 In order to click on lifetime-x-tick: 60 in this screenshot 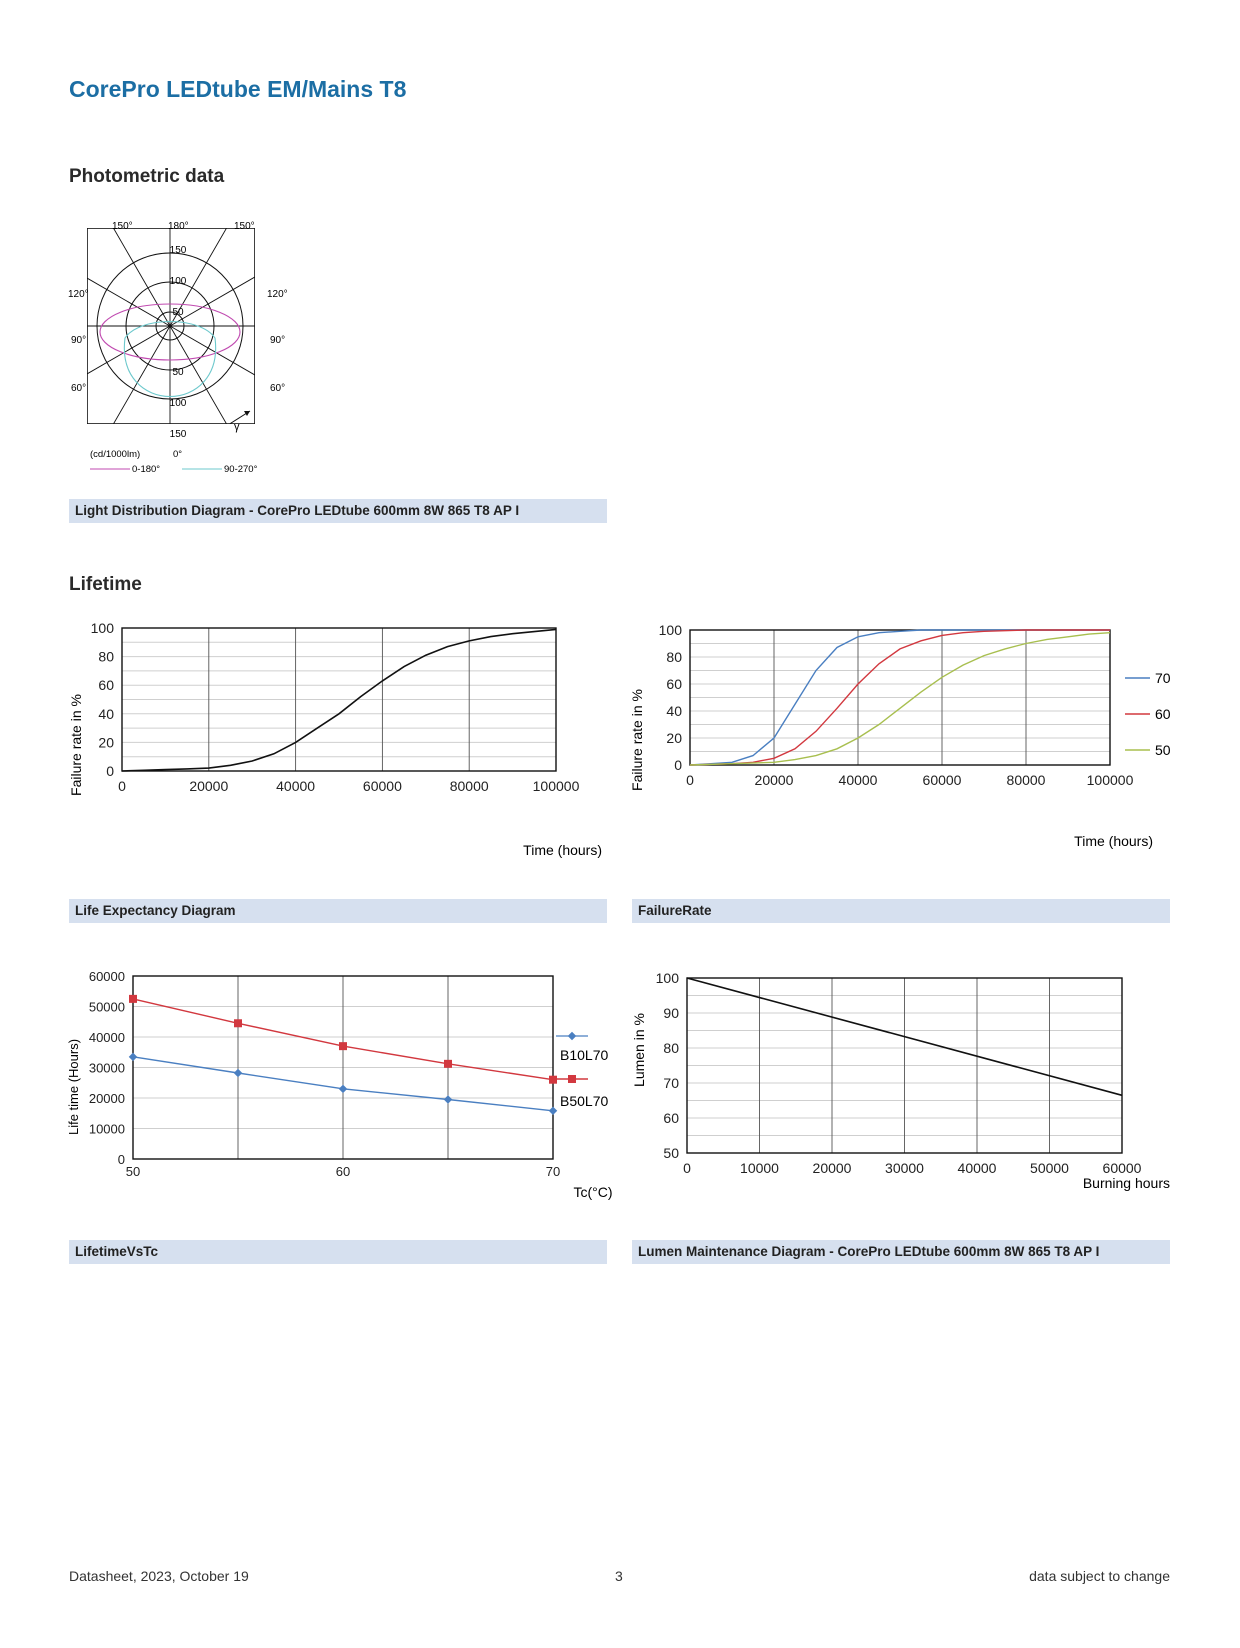, I will do `click(343, 1171)`.